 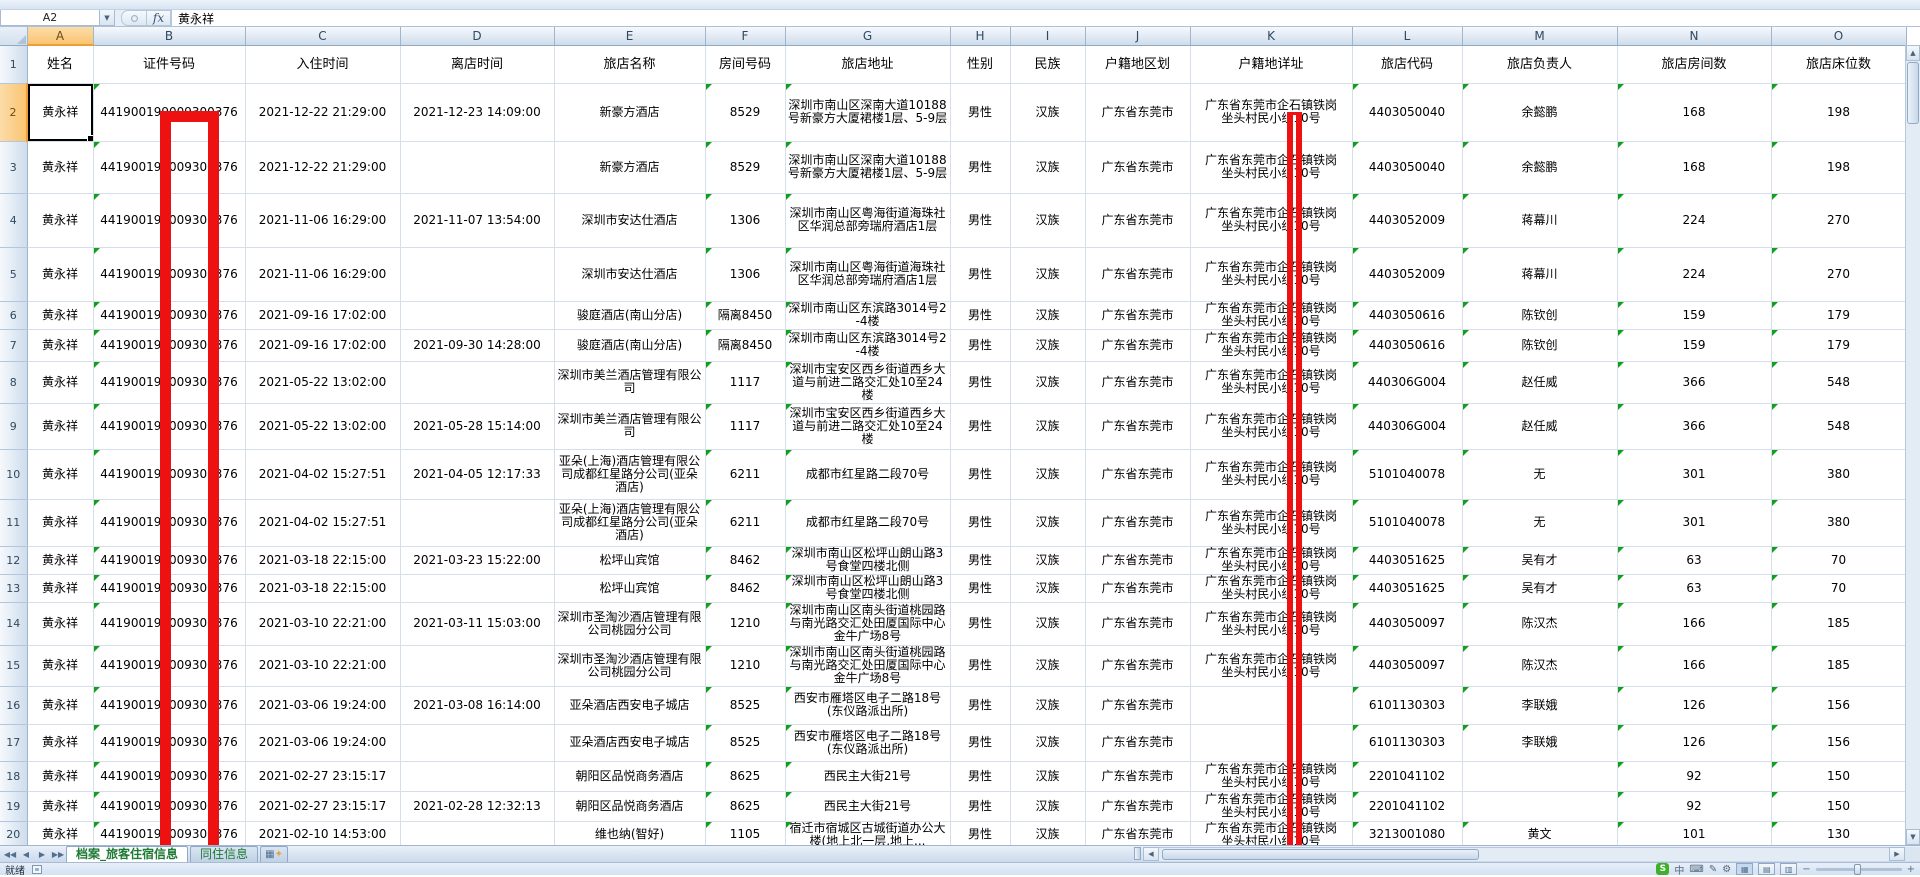 What do you see at coordinates (1407, 624) in the screenshot?
I see `cell-L14: 4403050097` at bounding box center [1407, 624].